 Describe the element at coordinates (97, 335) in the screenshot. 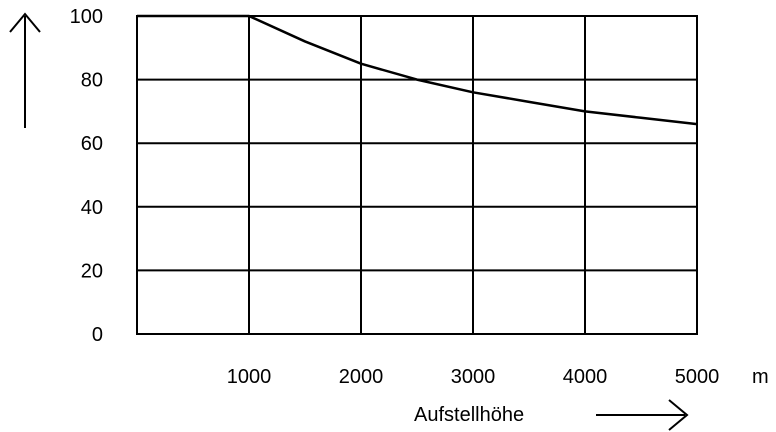

I see `y-tick-label: 0` at that location.